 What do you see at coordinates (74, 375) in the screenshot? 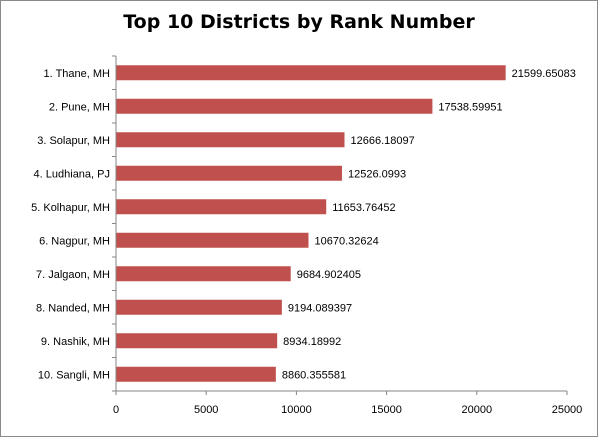
I see `category-label: 10. Sangli, MH` at bounding box center [74, 375].